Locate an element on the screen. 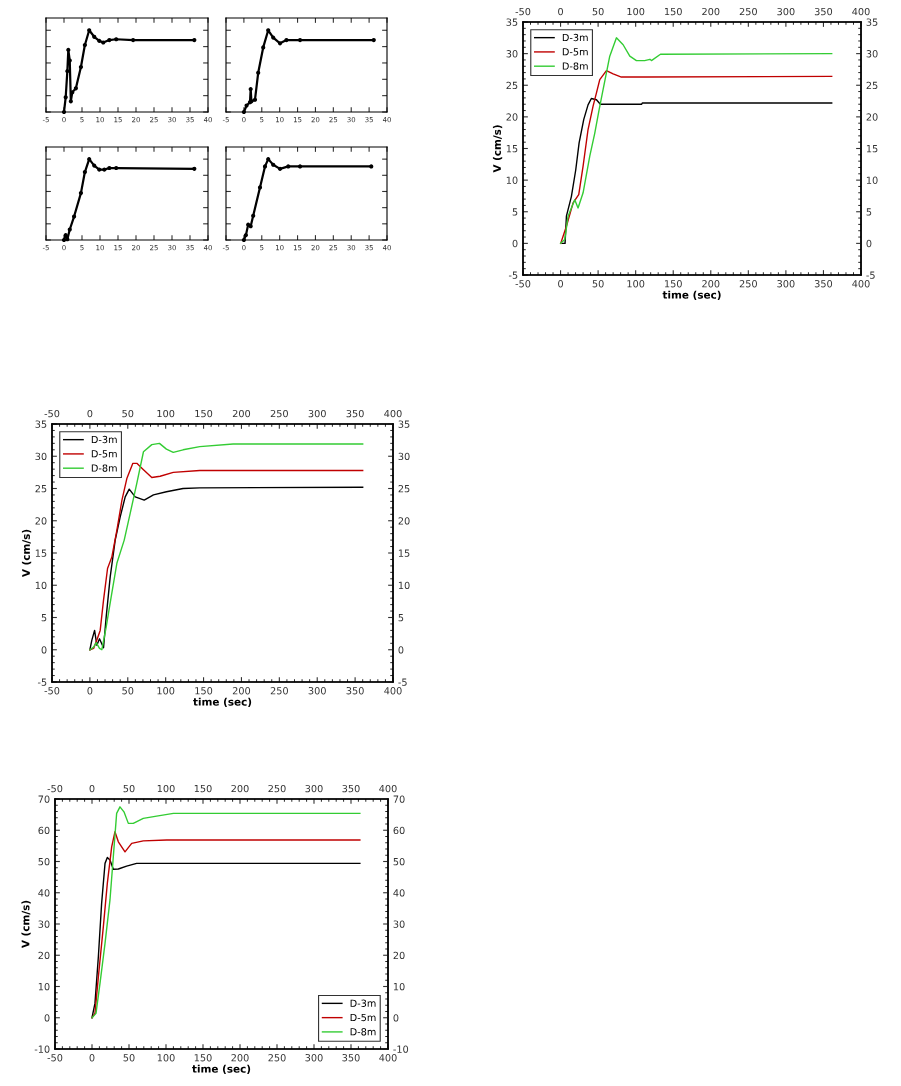  y2-tick-label: 25 is located at coordinates (404, 488).